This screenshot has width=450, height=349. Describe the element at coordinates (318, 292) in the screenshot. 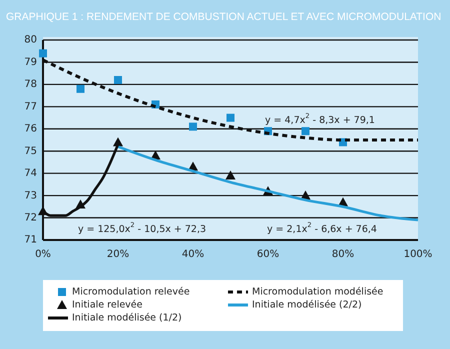

I see `legend-label: Micromodulation modélisée` at that location.